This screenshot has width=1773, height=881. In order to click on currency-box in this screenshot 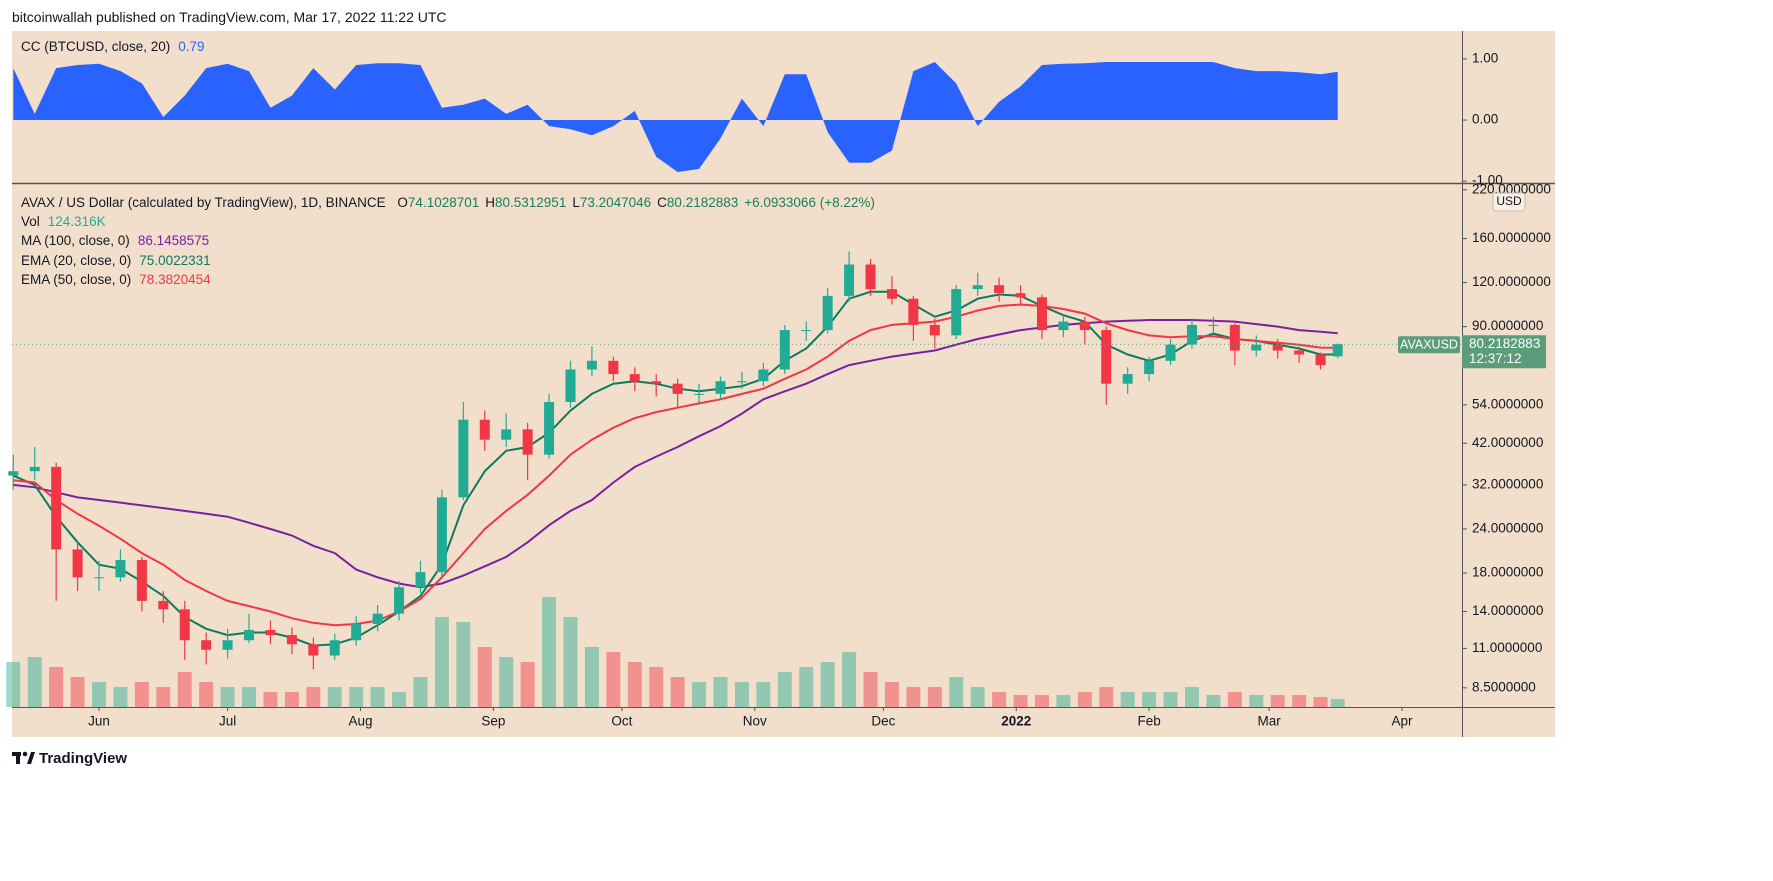, I will do `click(1509, 202)`.